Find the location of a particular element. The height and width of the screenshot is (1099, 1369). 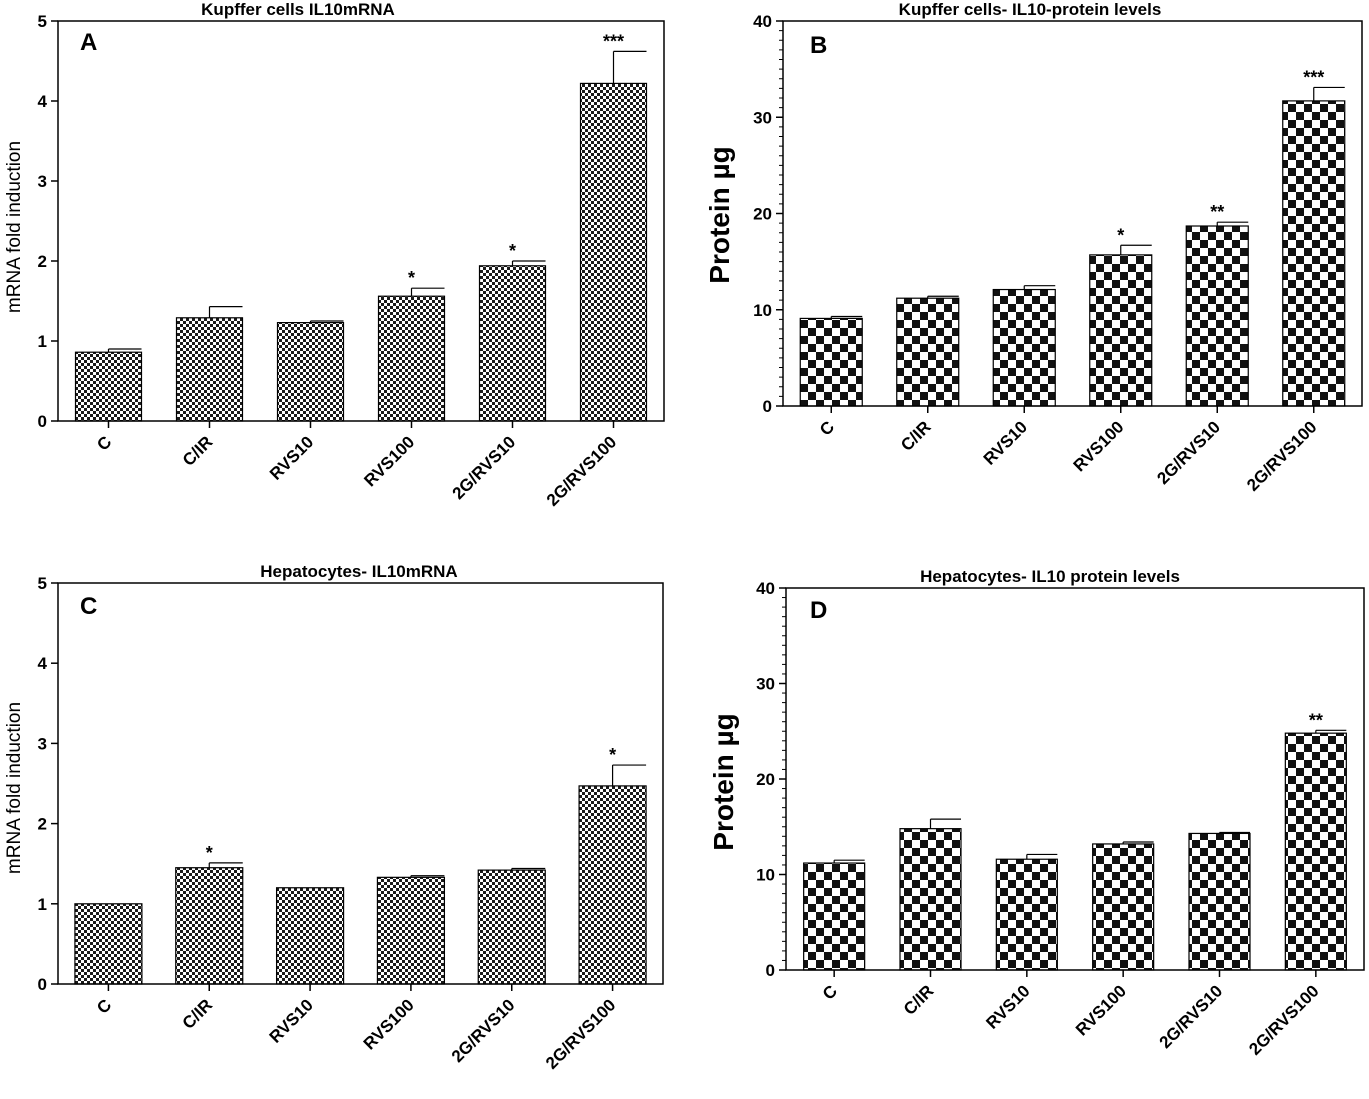

chart-title: Hepatocytes- IL10mRNA is located at coordinates (358, 571).